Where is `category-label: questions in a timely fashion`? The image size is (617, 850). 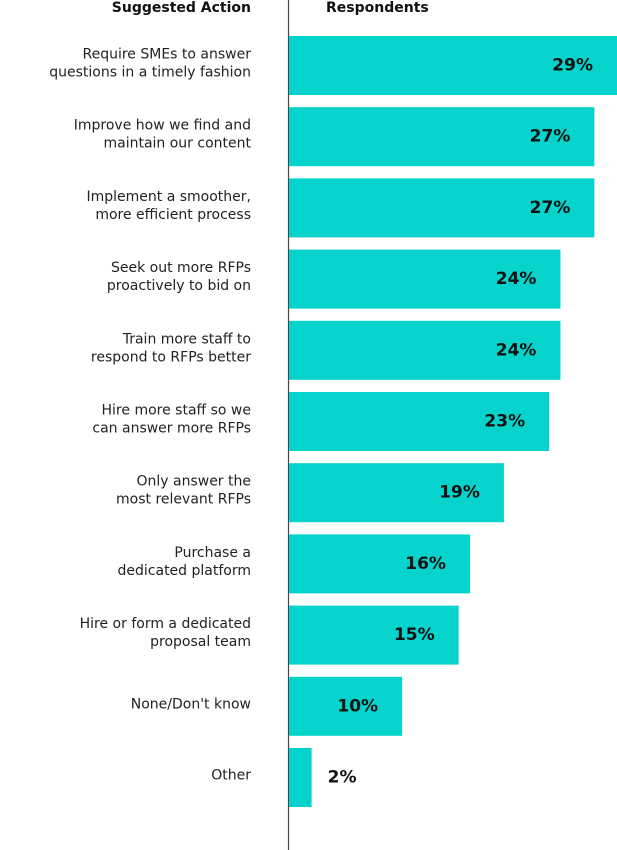
category-label: questions in a timely fashion is located at coordinates (150, 73).